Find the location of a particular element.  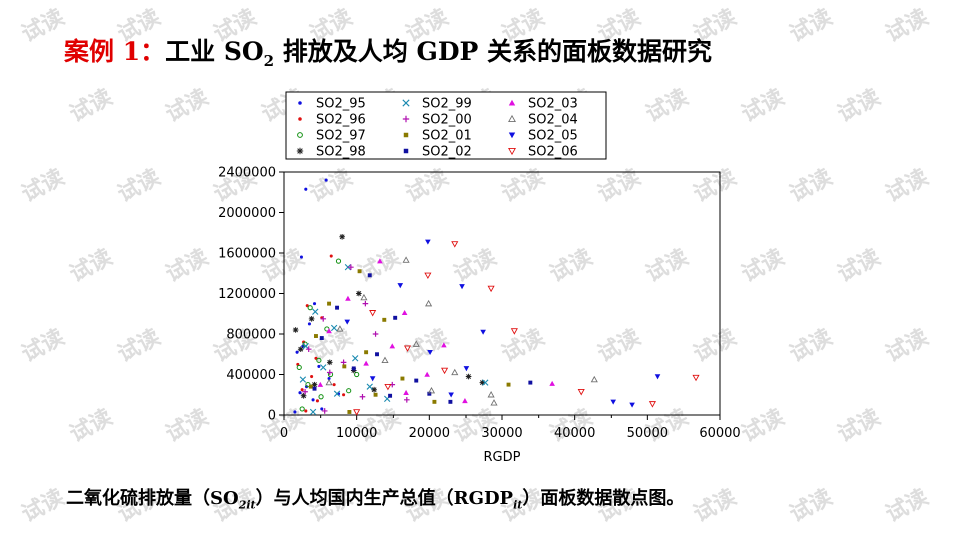

page-title: 案例 1：工业 SO2 排放及人均 GDP 关系的面板数据研究 is located at coordinates (388, 51).